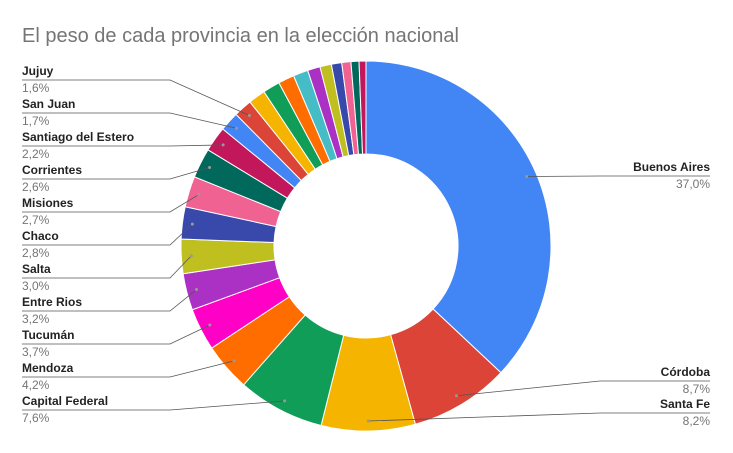  I want to click on slice-name: Chaco, so click(40, 236).